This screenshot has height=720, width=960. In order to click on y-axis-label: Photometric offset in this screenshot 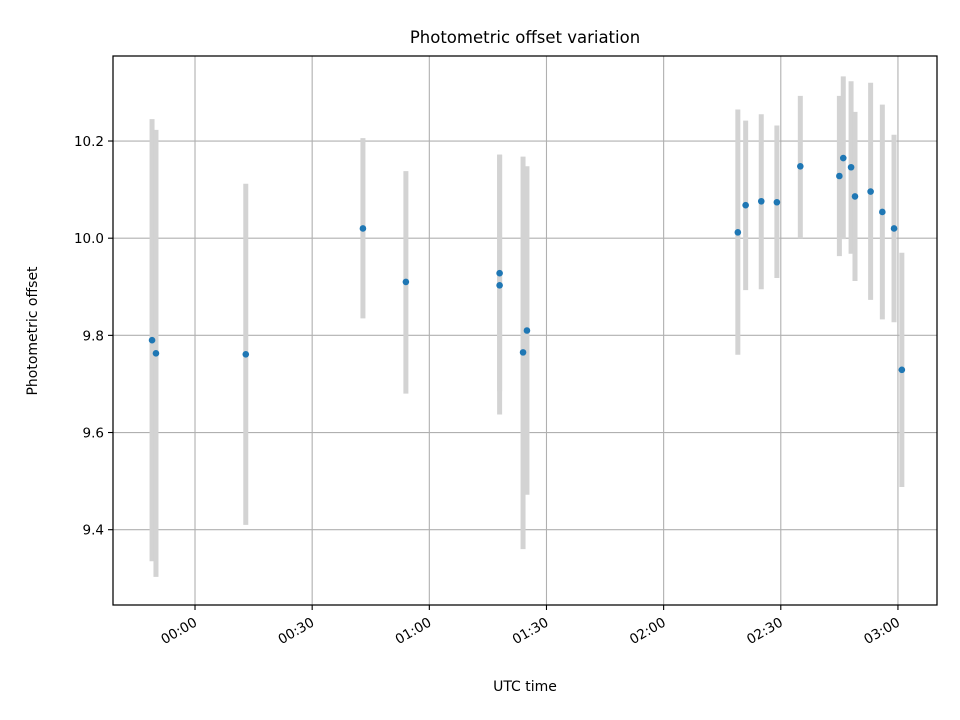, I will do `click(33, 331)`.